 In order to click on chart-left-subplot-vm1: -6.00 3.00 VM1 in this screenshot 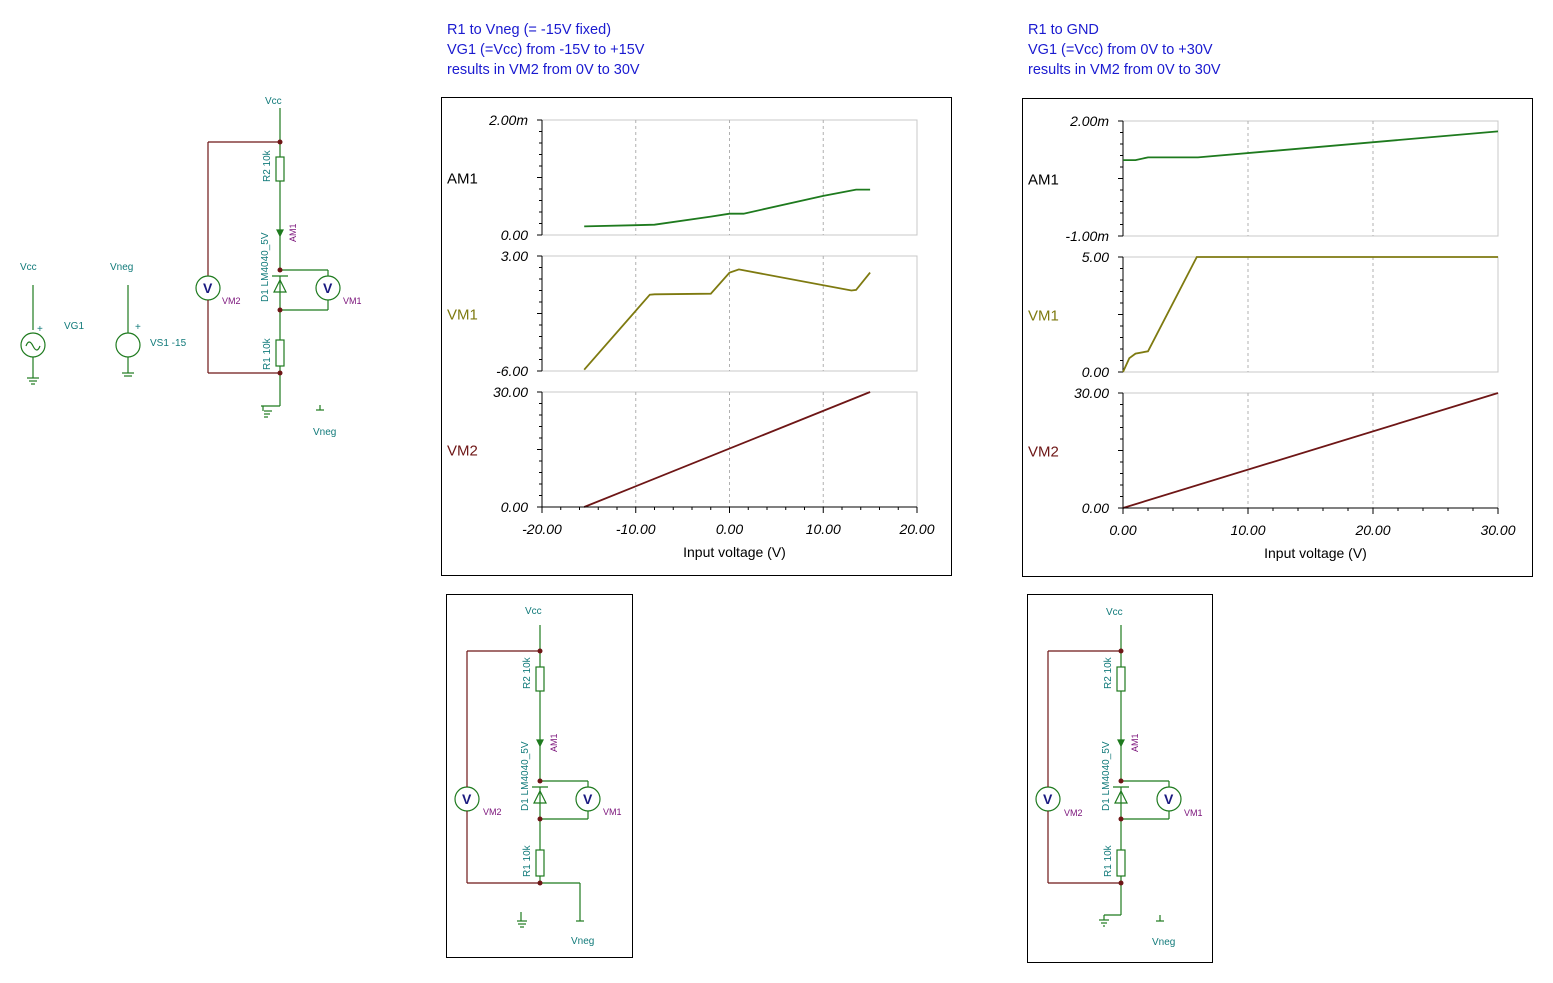, I will do `click(682, 313)`.